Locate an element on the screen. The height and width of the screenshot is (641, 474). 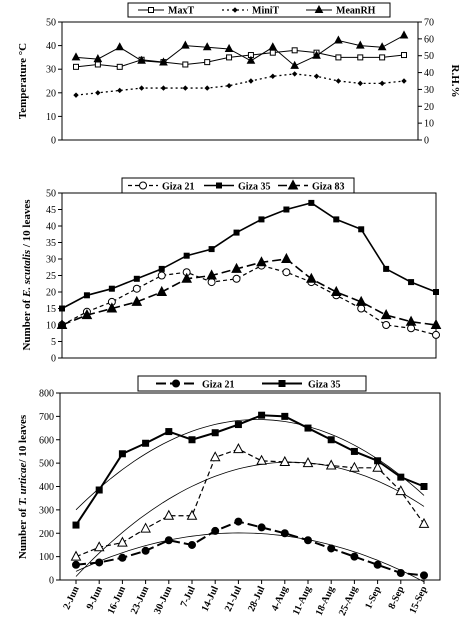
chart2-y-tick-label: 45 is located at coordinates (51, 210).